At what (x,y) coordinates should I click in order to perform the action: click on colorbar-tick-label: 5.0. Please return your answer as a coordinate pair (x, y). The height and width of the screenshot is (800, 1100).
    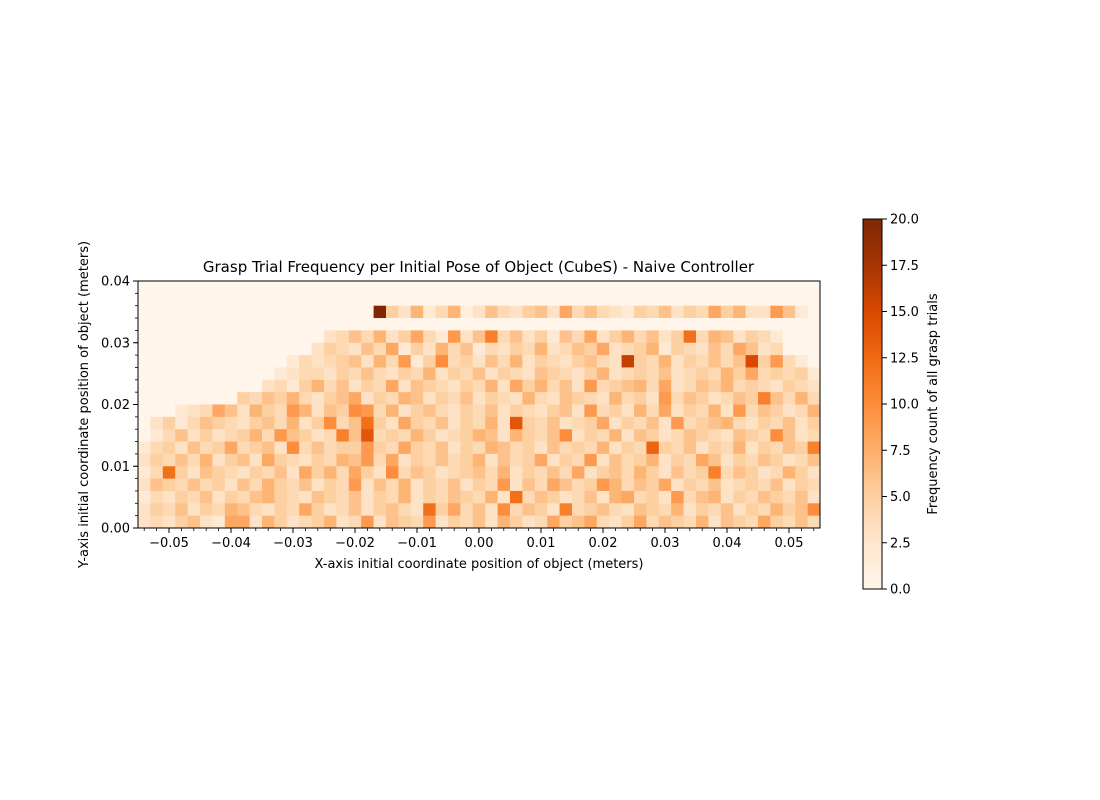
    Looking at the image, I should click on (900, 497).